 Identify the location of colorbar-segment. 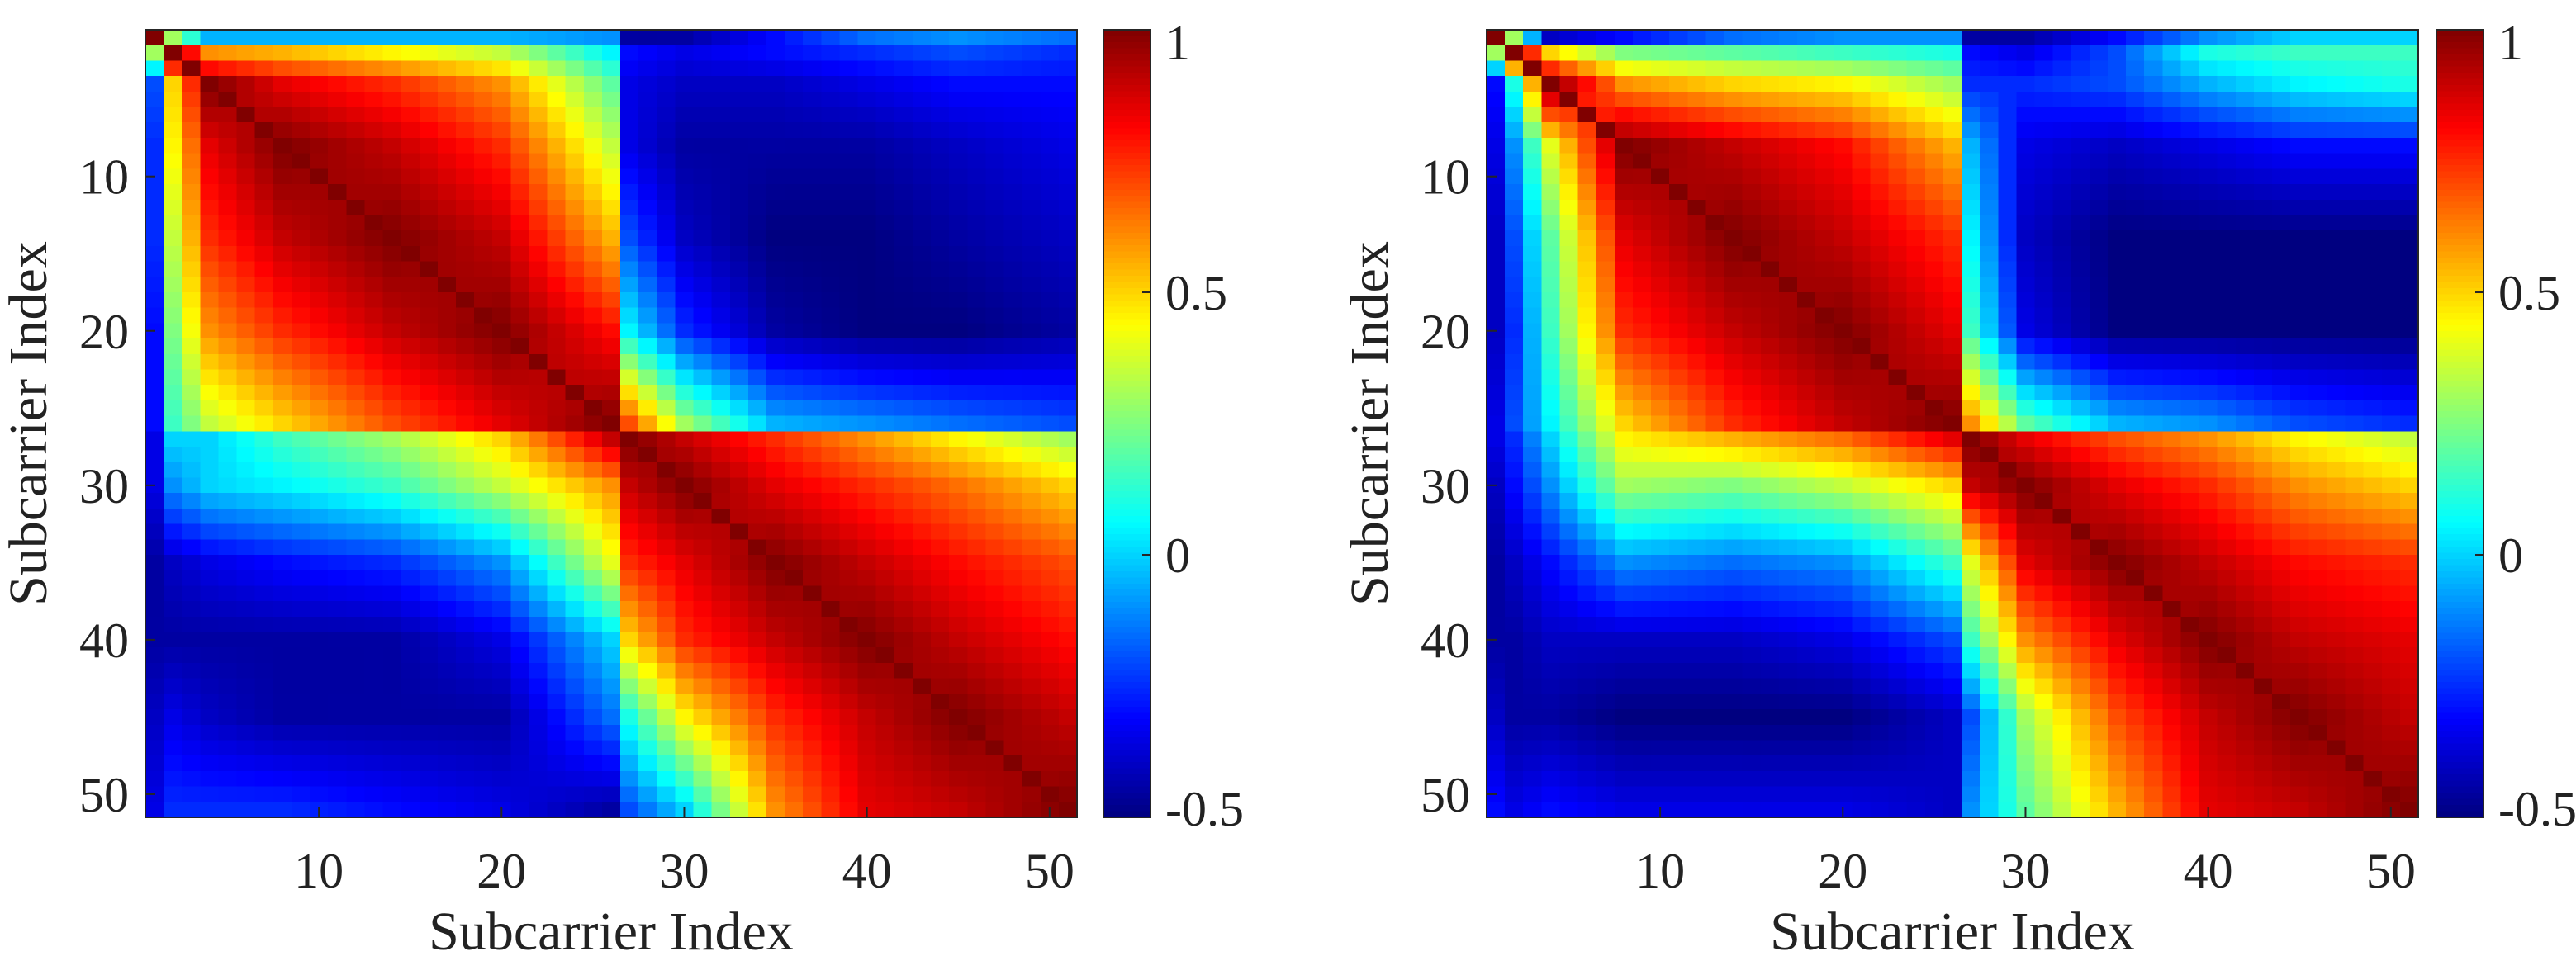
(1126, 39).